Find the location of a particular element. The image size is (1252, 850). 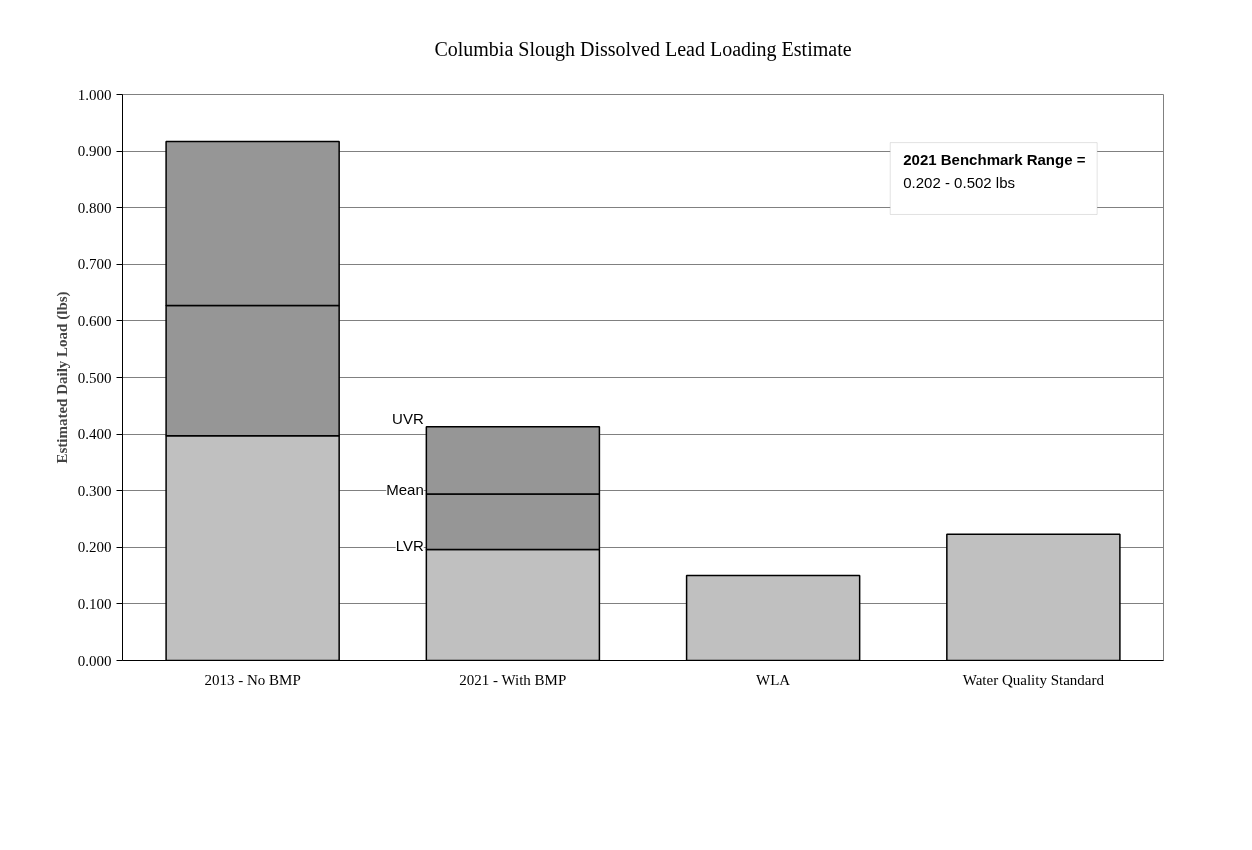

y-axis-title: Estimated Daily Load (lbs) is located at coordinates (62, 377).